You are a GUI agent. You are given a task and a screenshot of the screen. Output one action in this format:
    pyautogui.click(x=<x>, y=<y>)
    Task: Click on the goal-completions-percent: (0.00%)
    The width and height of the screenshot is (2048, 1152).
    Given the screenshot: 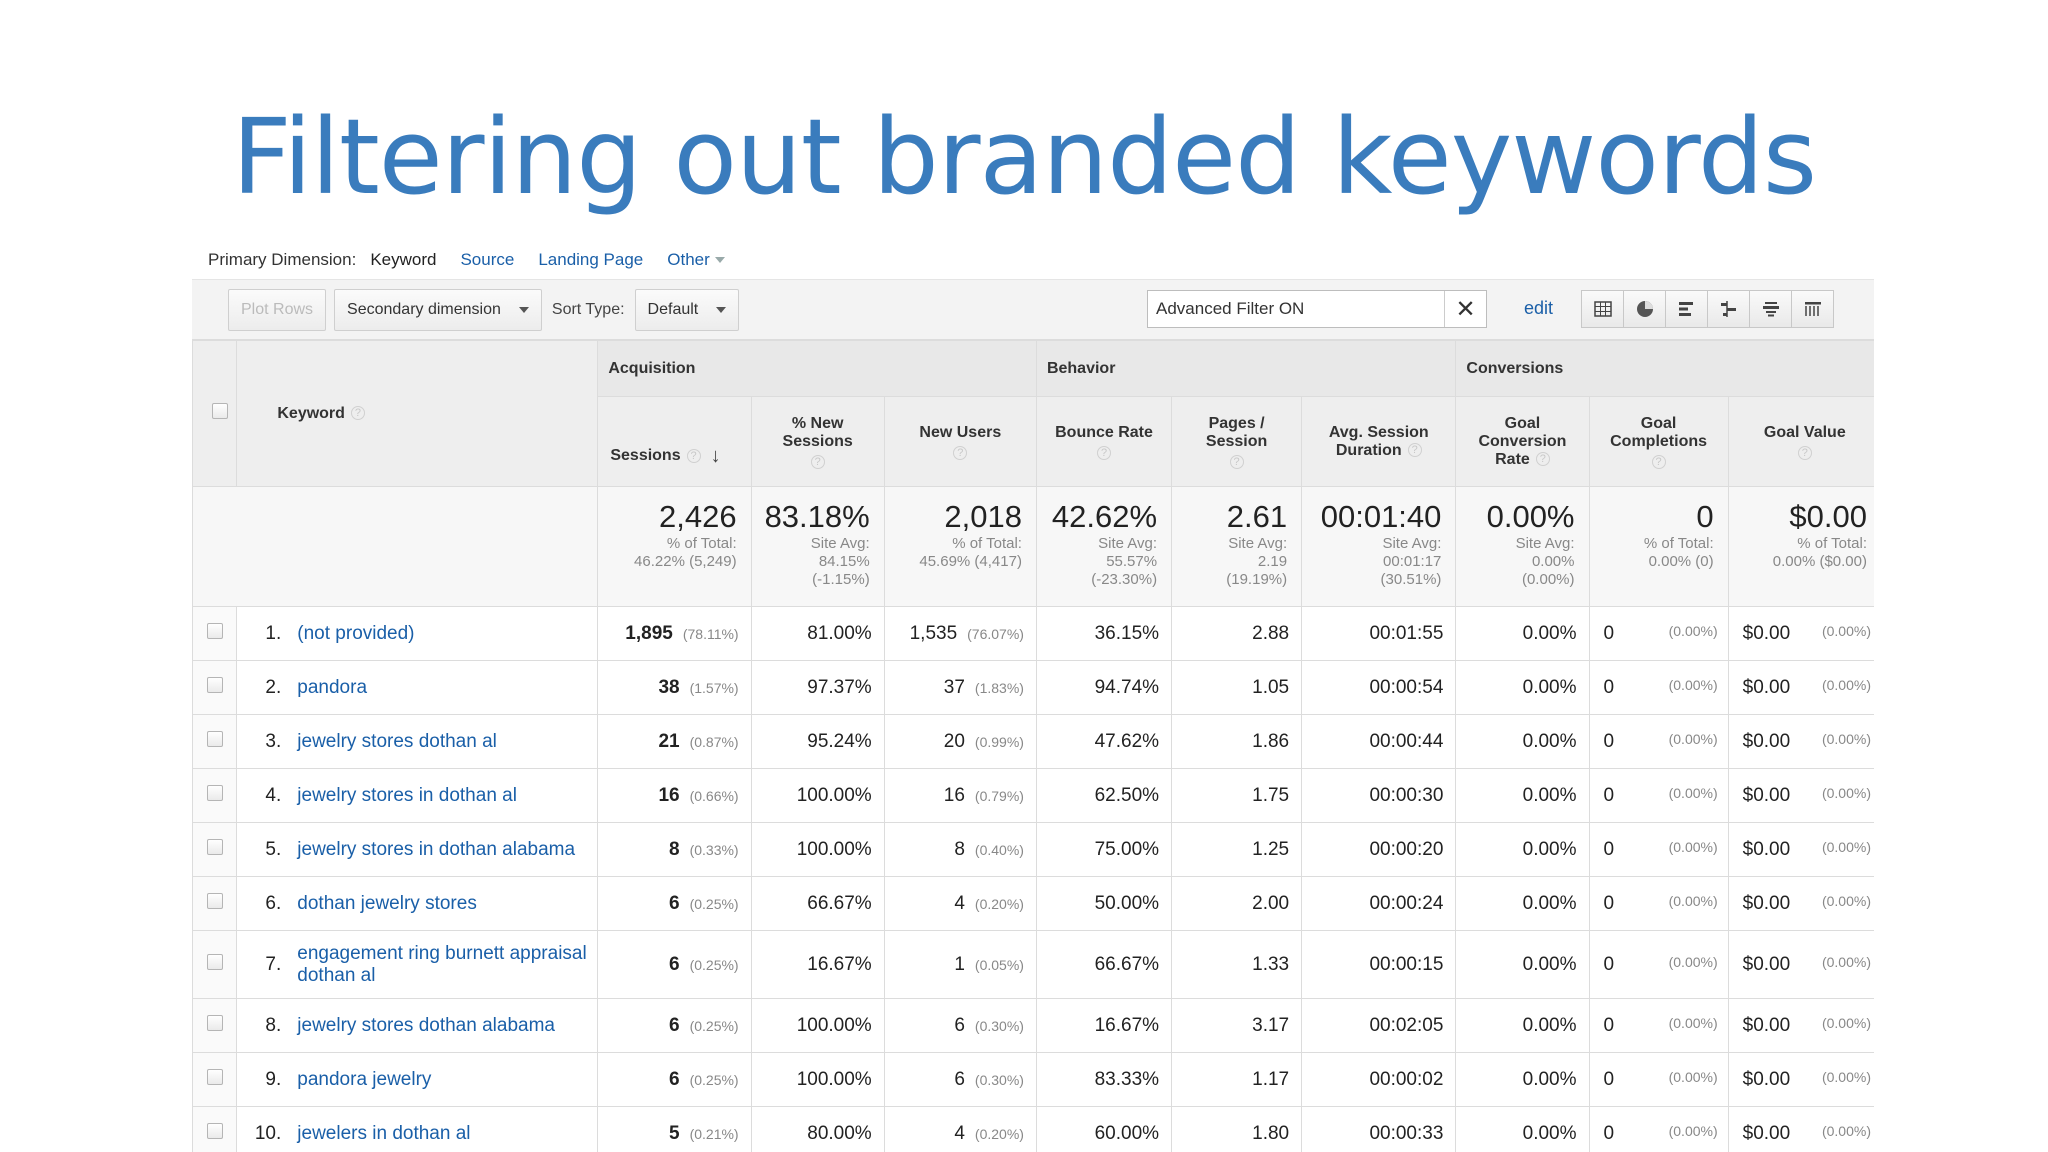 What is the action you would take?
    pyautogui.click(x=1693, y=684)
    